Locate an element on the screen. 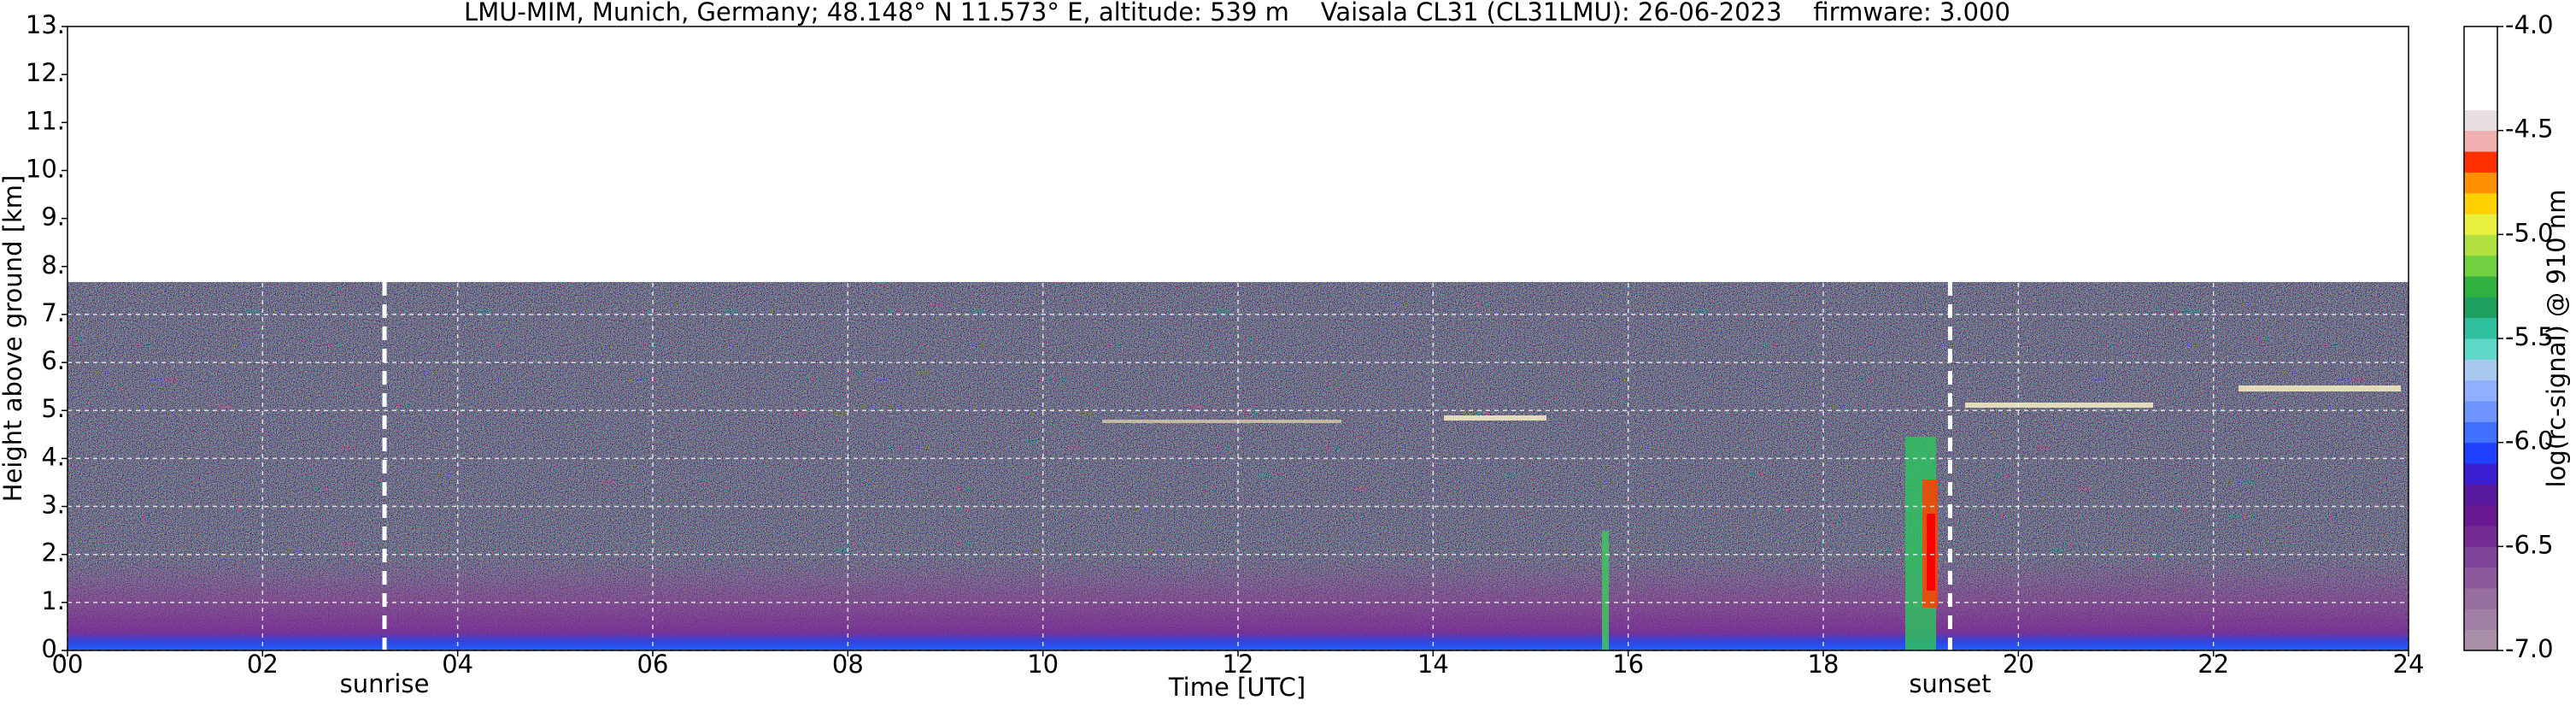 This screenshot has height=706, width=2576. y-tick-label: 6. is located at coordinates (53, 360).